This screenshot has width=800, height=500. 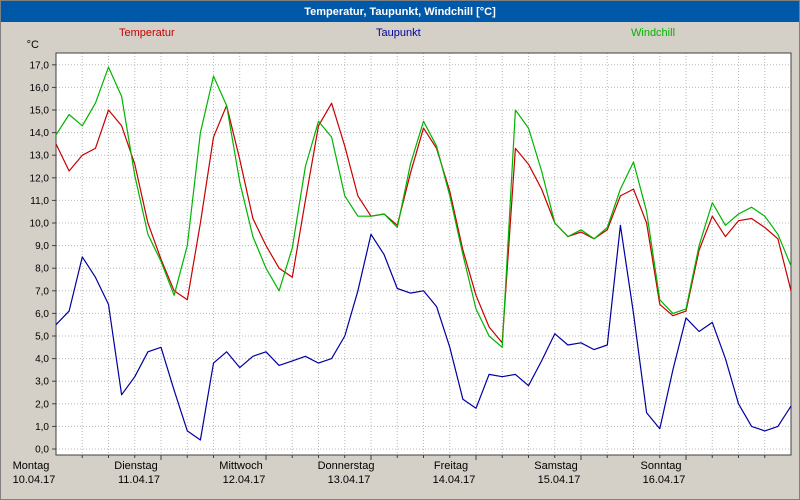 What do you see at coordinates (39, 201) in the screenshot?
I see `y-tick-label: 11,0` at bounding box center [39, 201].